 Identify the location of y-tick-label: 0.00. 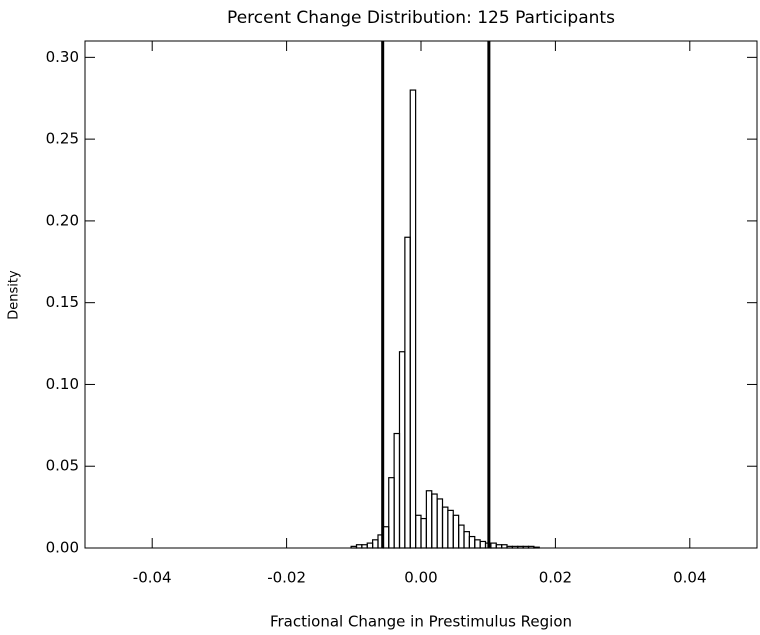
(62, 548).